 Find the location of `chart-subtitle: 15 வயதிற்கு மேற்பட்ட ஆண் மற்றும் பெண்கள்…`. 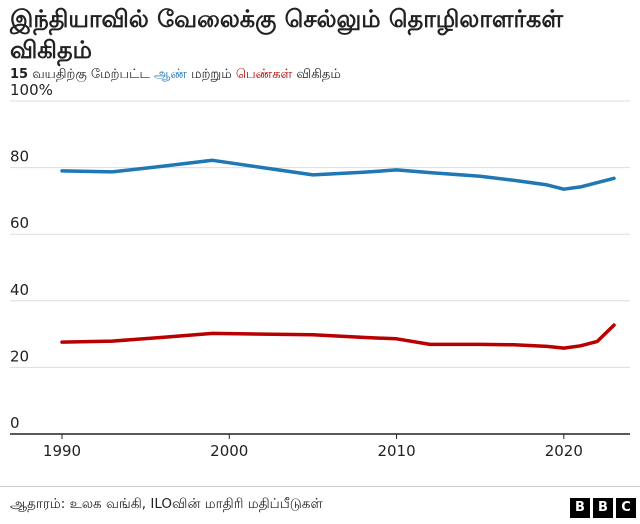

chart-subtitle: 15 வயதிற்கு மேற்பட்ட ஆண் மற்றும் பெண்கள்… is located at coordinates (320, 75).